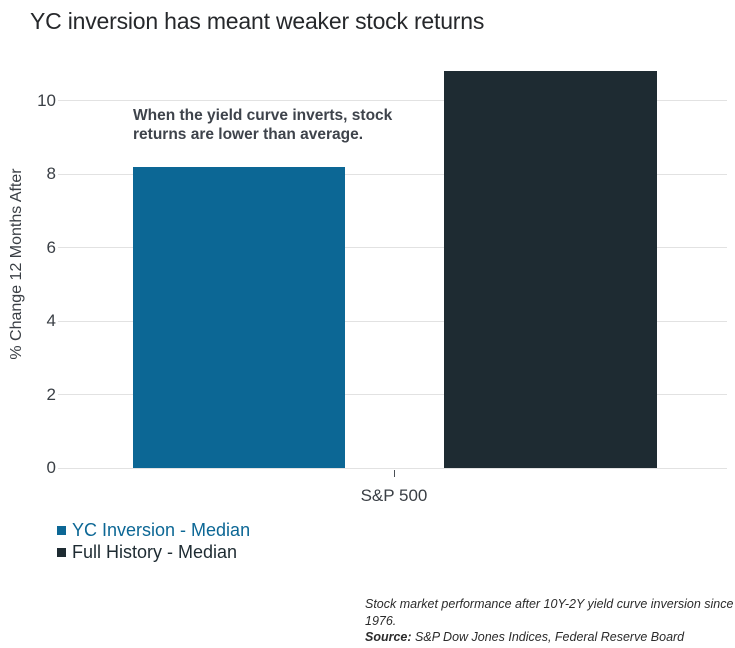 Image resolution: width=735 pixels, height=648 pixels. Describe the element at coordinates (46, 100) in the screenshot. I see `y-tick-label-10: 10` at that location.